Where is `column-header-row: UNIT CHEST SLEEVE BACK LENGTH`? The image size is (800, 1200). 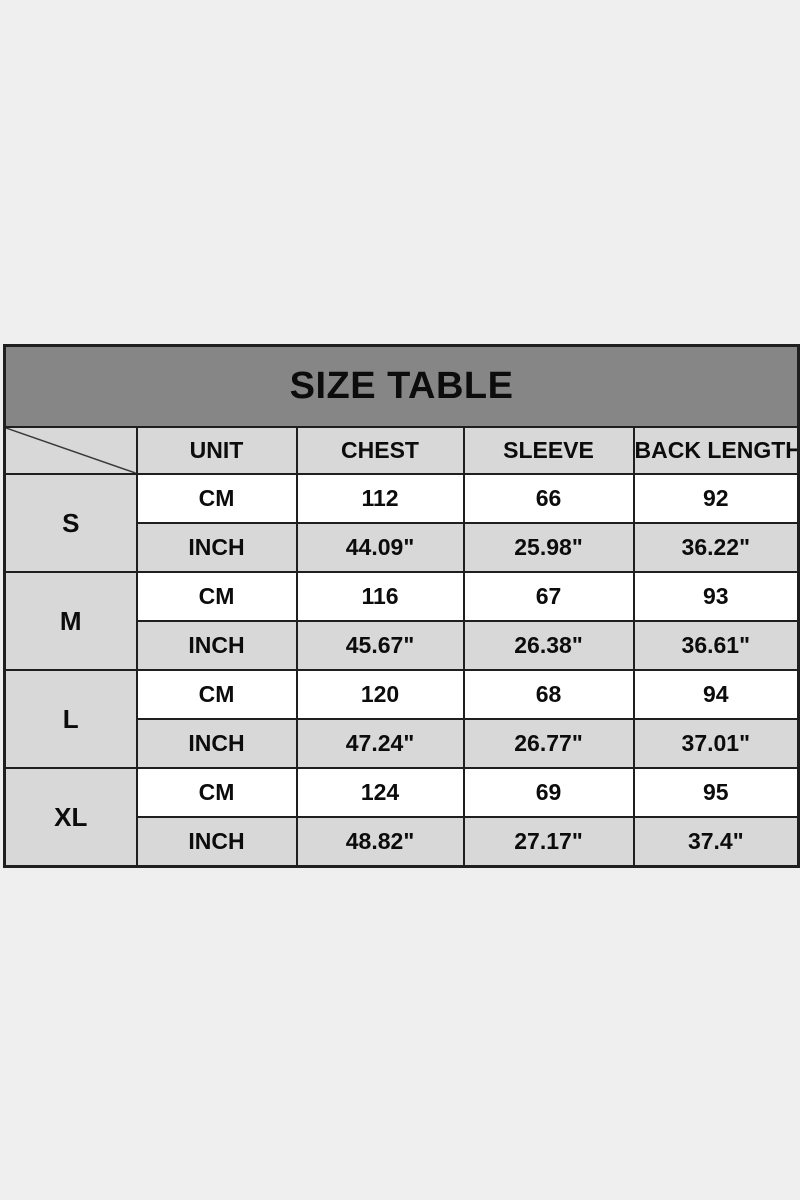 column-header-row: UNIT CHEST SLEEVE BACK LENGTH is located at coordinates (401, 450).